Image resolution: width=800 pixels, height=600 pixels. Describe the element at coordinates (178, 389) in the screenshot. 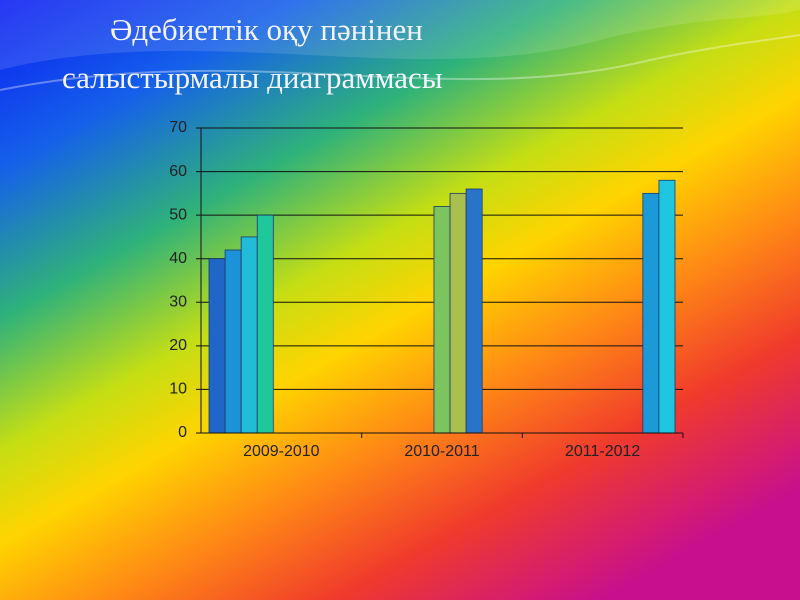

I see `y-tick-label: 10` at that location.